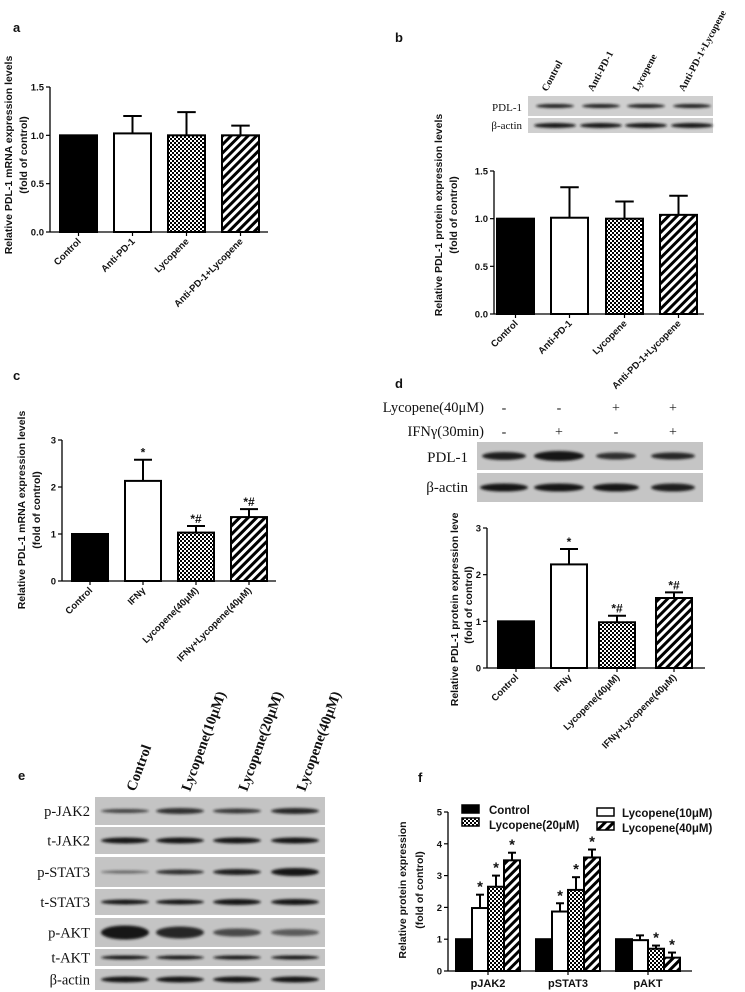  I want to click on y-tick-label: 1.0, so click(481, 219).